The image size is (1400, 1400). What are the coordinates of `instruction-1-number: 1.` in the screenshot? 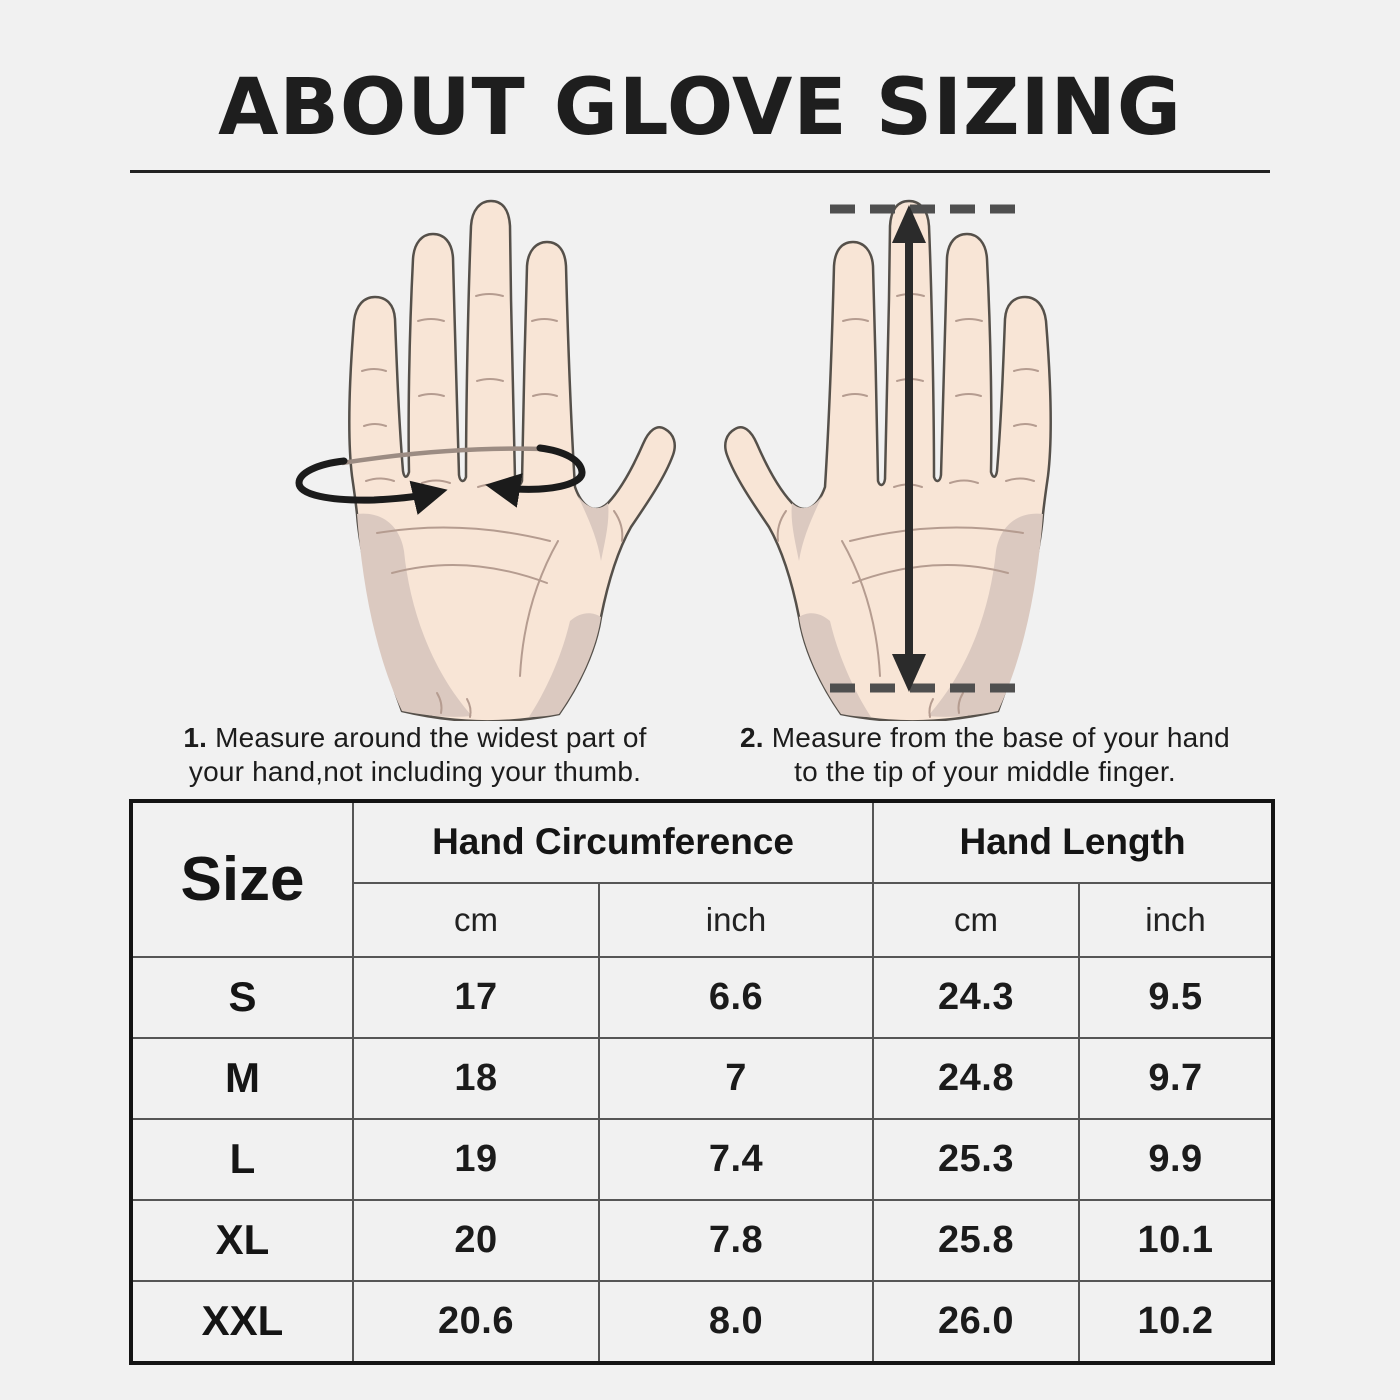 It's located at (195, 737).